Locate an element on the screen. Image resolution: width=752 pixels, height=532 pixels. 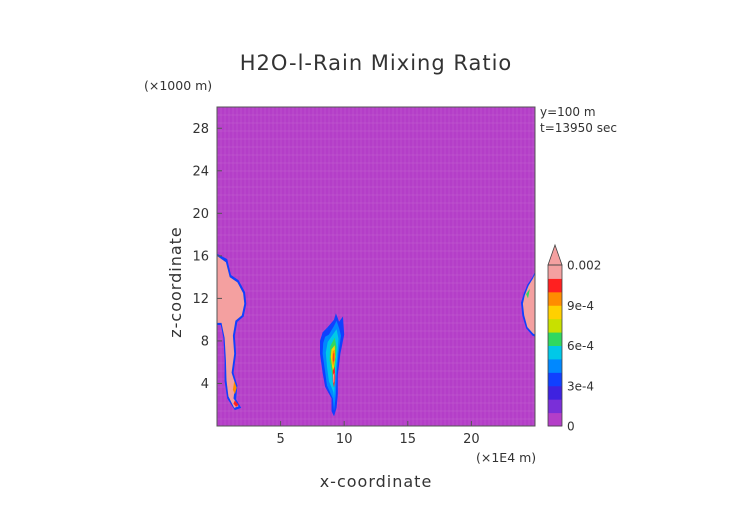
colorbar-tick-label: 0 is located at coordinates (571, 427).